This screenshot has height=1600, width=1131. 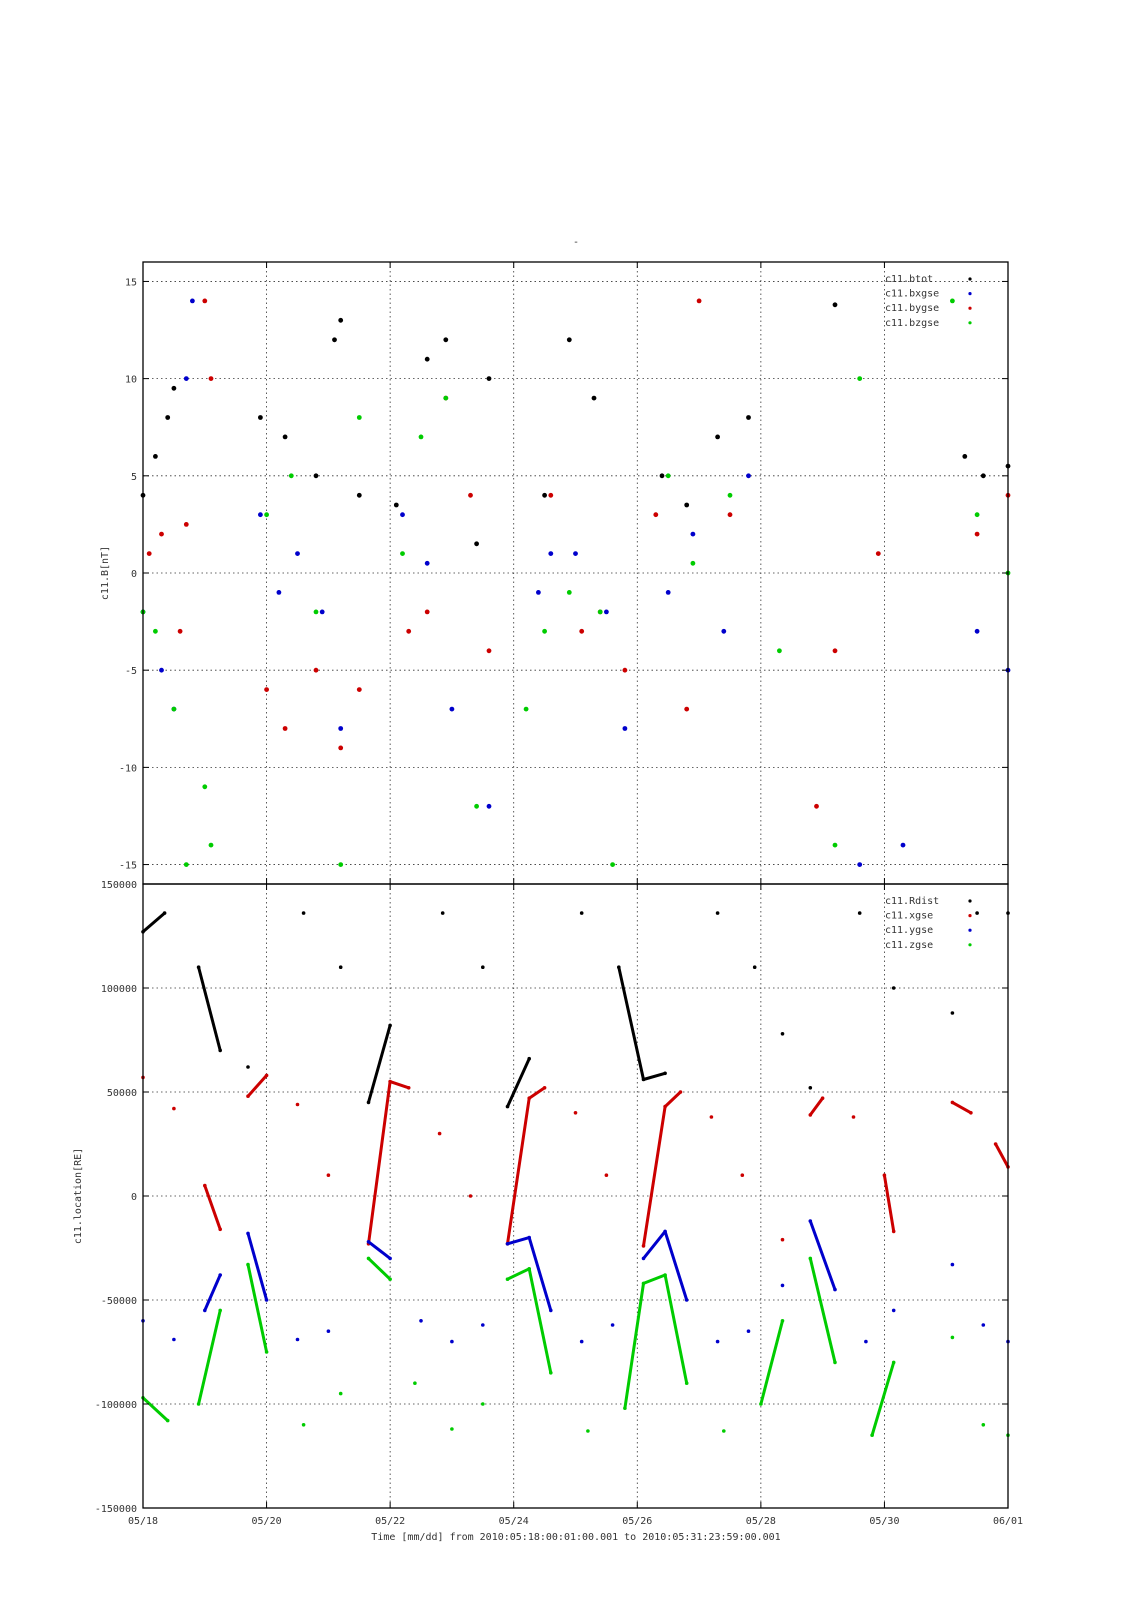 I want to click on location-x-tick-label: 05/26, so click(x=637, y=1521).